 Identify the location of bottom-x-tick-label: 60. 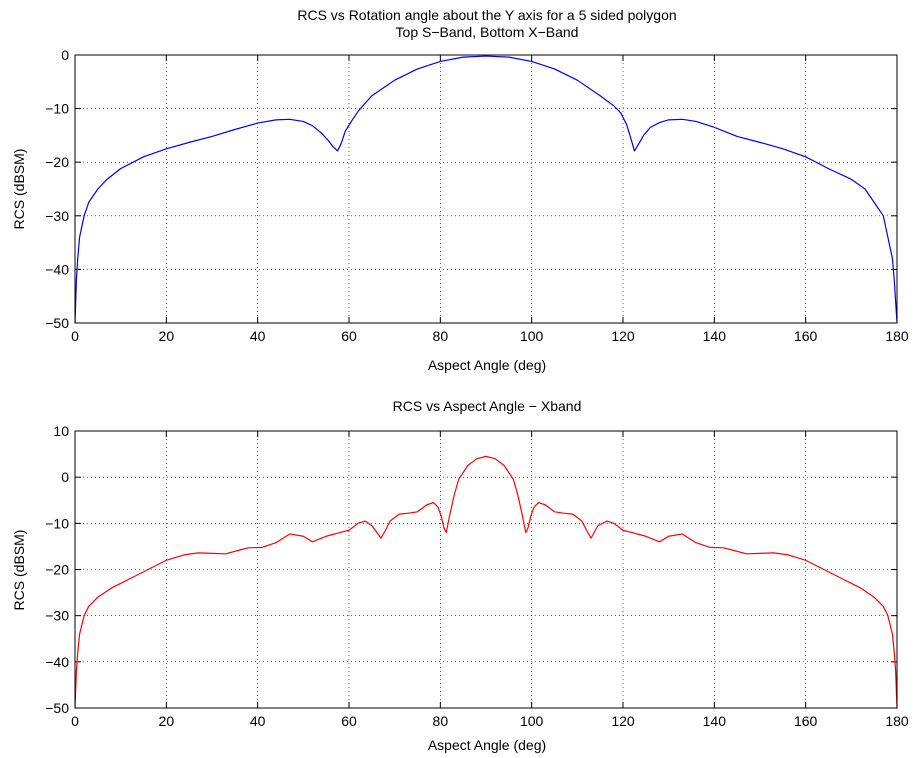
(349, 721).